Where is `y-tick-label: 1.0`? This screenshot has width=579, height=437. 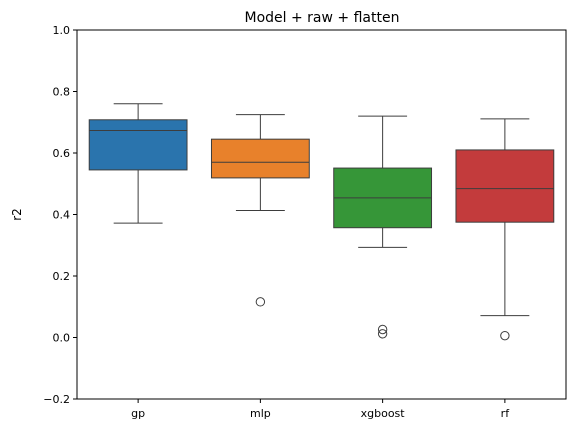
y-tick-label: 1.0 is located at coordinates (62, 30).